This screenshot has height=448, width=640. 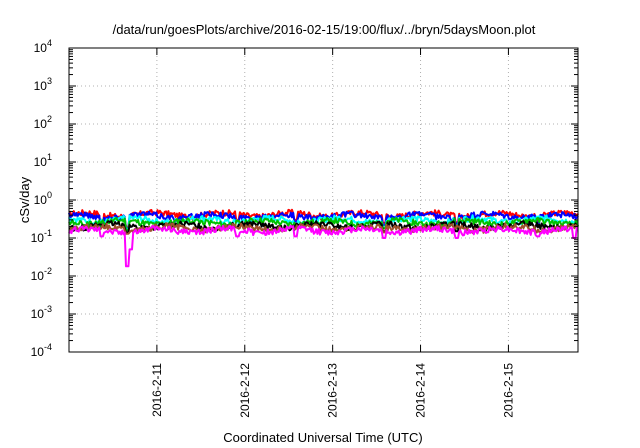 What do you see at coordinates (333, 390) in the screenshot?
I see `x-tick-label: 2016-2-13` at bounding box center [333, 390].